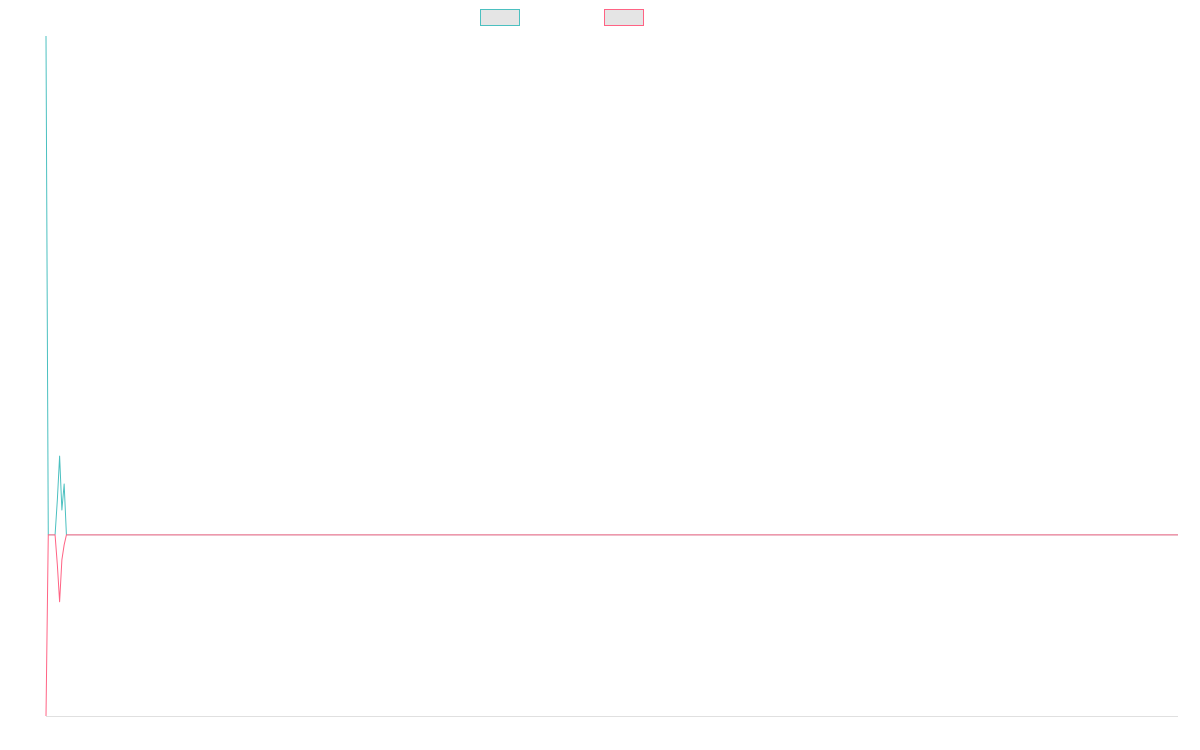  I want to click on legend, so click(562, 17).